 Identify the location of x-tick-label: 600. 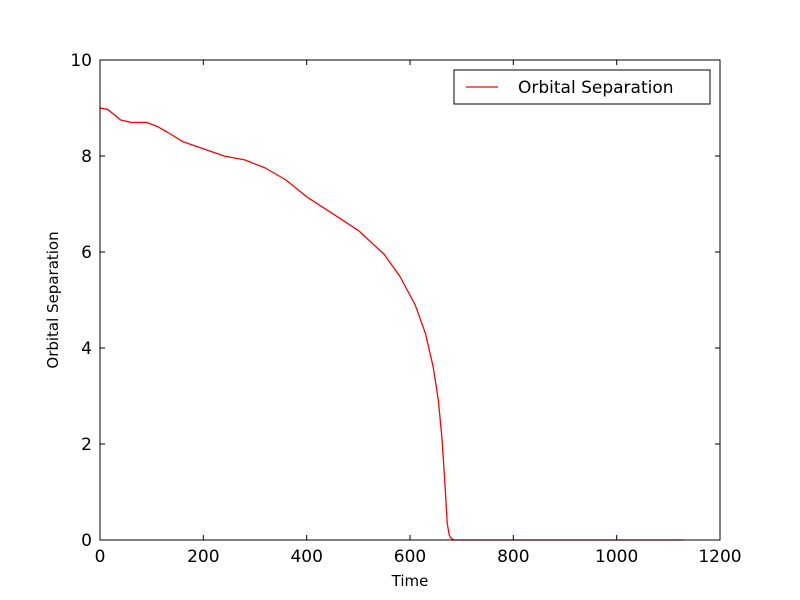
(410, 557).